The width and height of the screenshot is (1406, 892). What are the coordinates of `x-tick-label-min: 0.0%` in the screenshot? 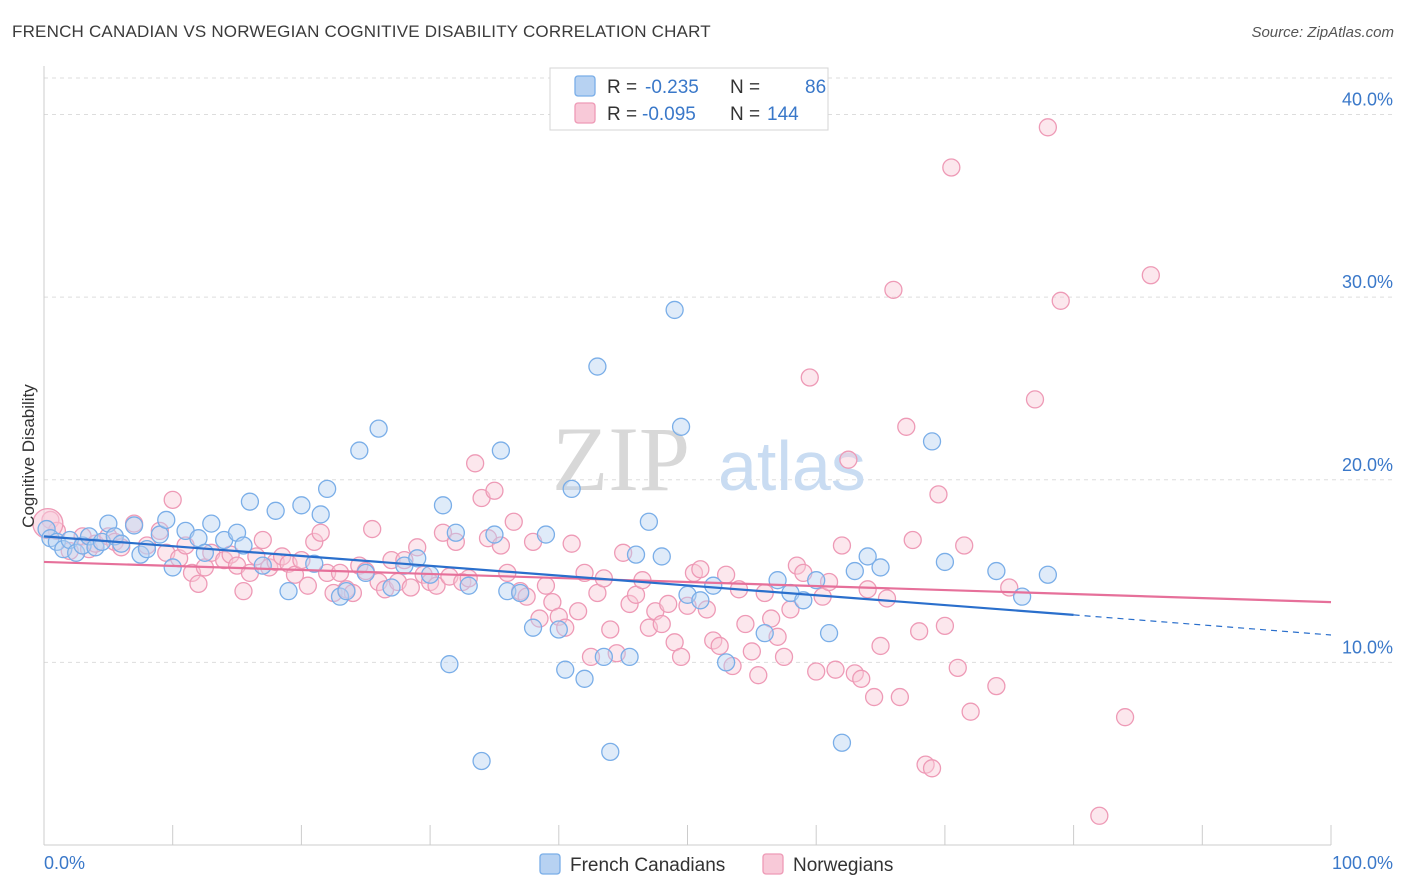 It's located at (64, 863).